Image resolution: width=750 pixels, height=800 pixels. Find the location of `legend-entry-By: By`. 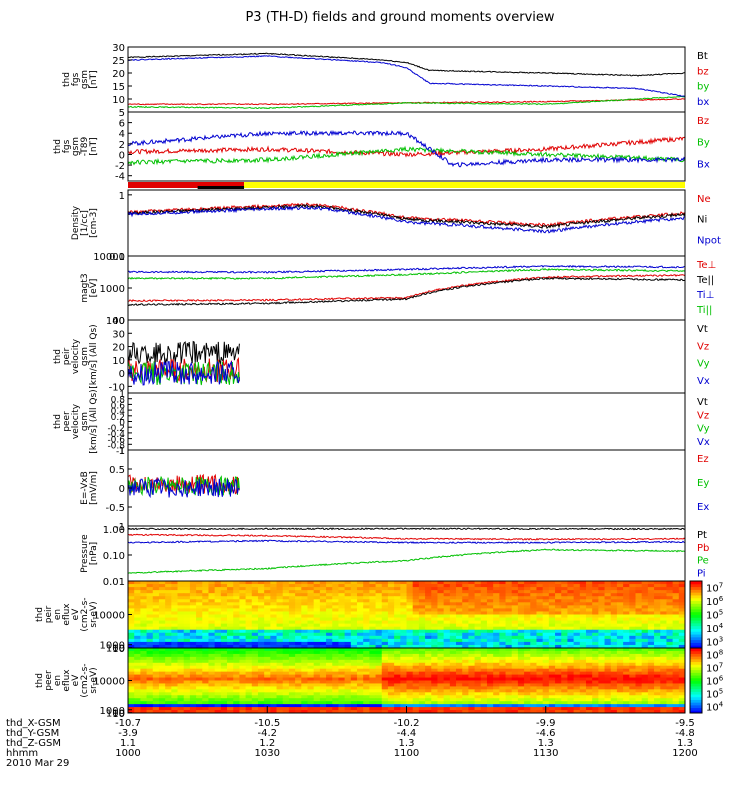

legend-entry-By: By is located at coordinates (703, 143).